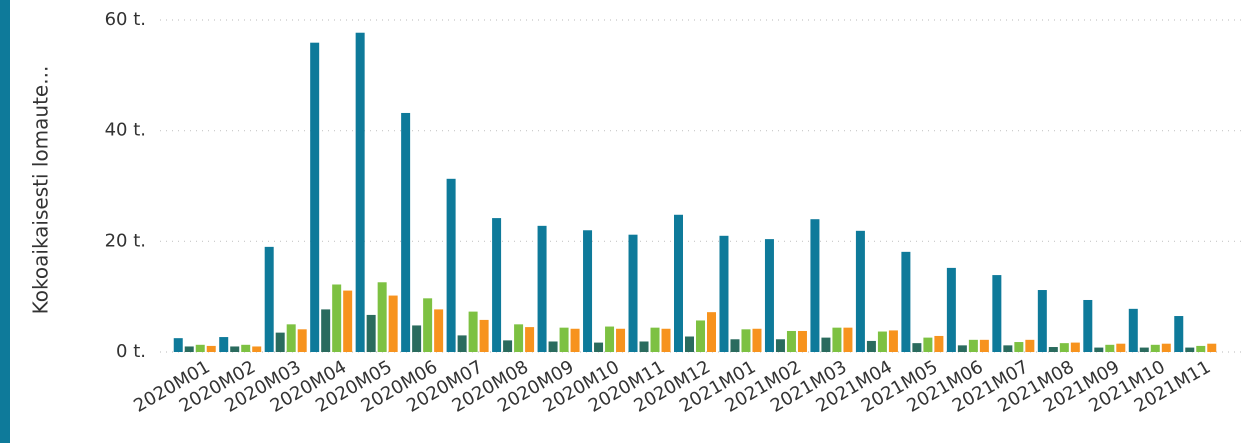 The width and height of the screenshot is (1244, 443). What do you see at coordinates (5, 221) in the screenshot?
I see `side-strip` at bounding box center [5, 221].